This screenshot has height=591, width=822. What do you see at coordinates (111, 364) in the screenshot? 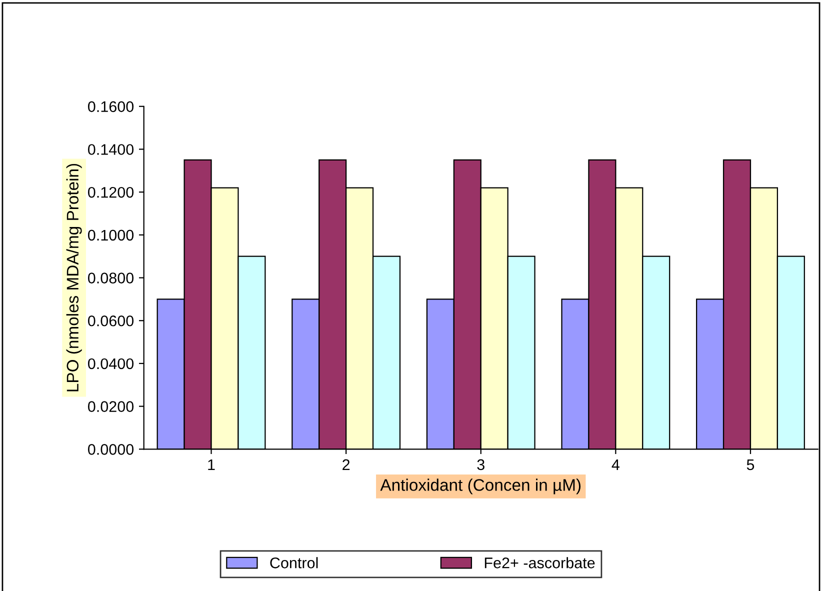
I see `y-tick-label: 0.0400` at bounding box center [111, 364].